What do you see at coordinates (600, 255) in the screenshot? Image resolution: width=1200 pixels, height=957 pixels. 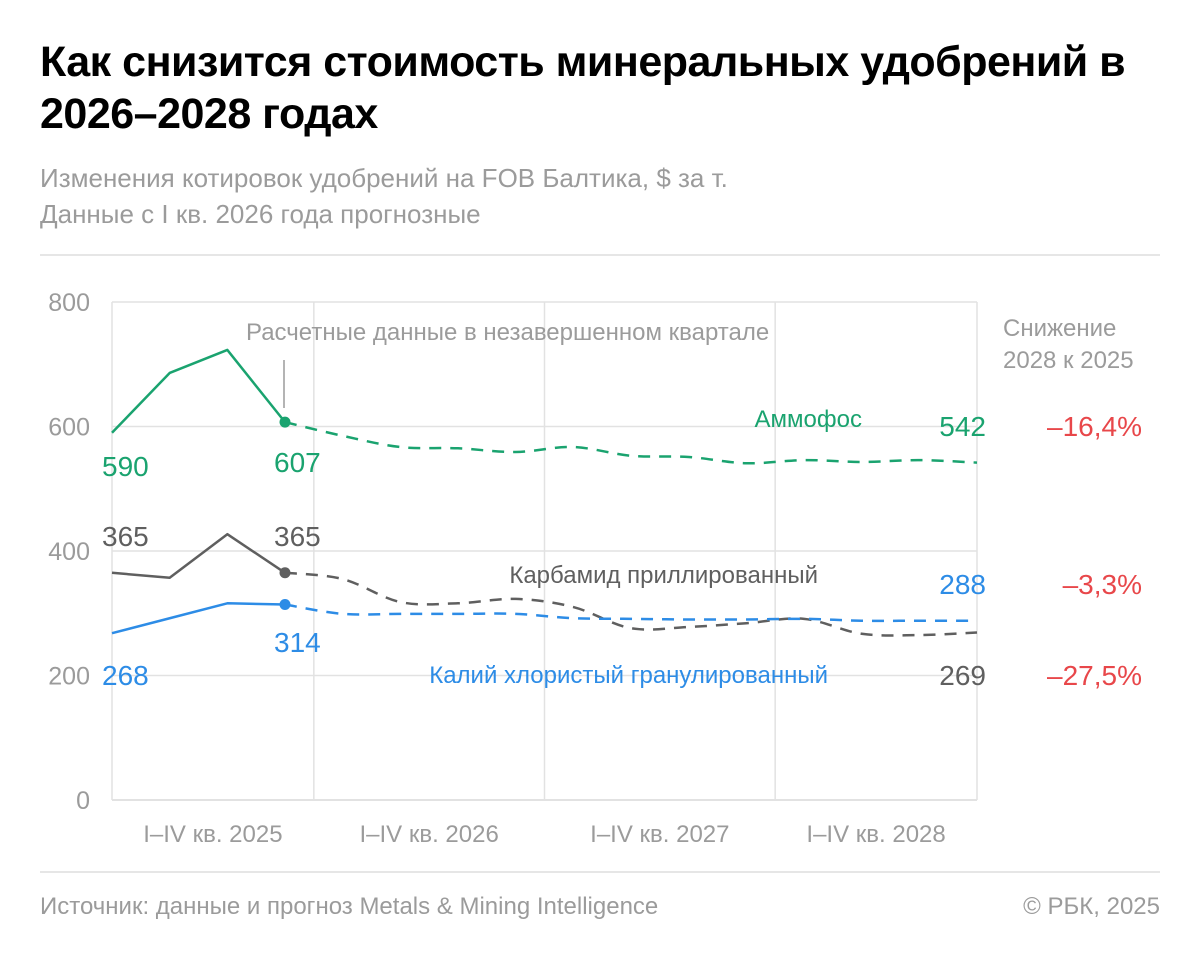 I see `header-divider` at bounding box center [600, 255].